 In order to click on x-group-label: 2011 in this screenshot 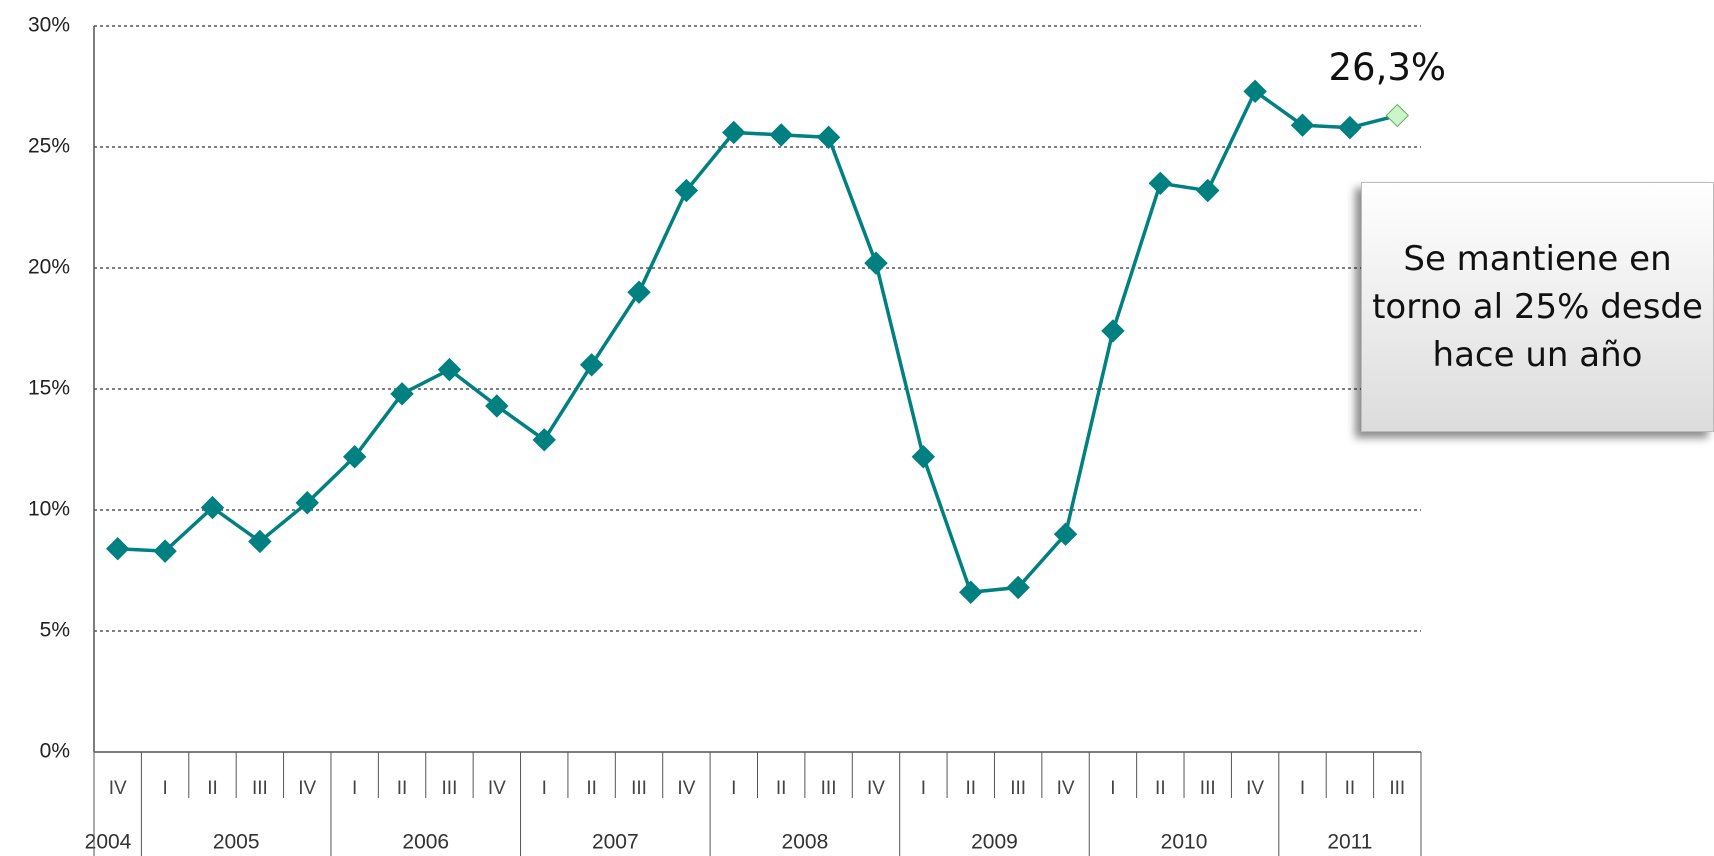, I will do `click(1349, 842)`.